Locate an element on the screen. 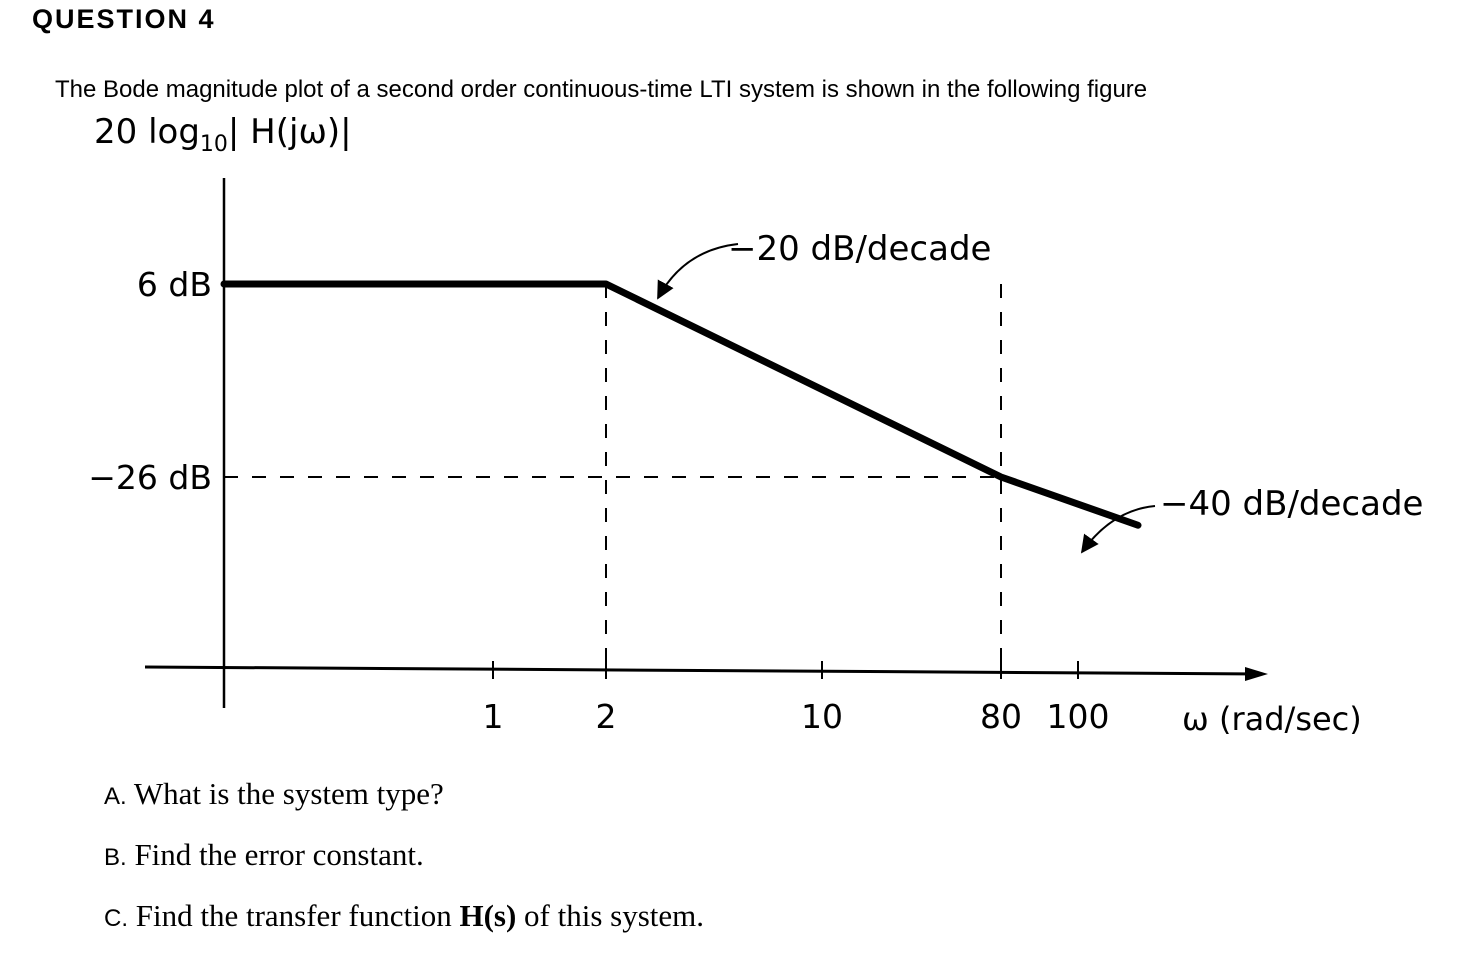 Image resolution: width=1457 pixels, height=956 pixels. x-ticks: 1 2 10 80 100 is located at coordinates (796, 698).